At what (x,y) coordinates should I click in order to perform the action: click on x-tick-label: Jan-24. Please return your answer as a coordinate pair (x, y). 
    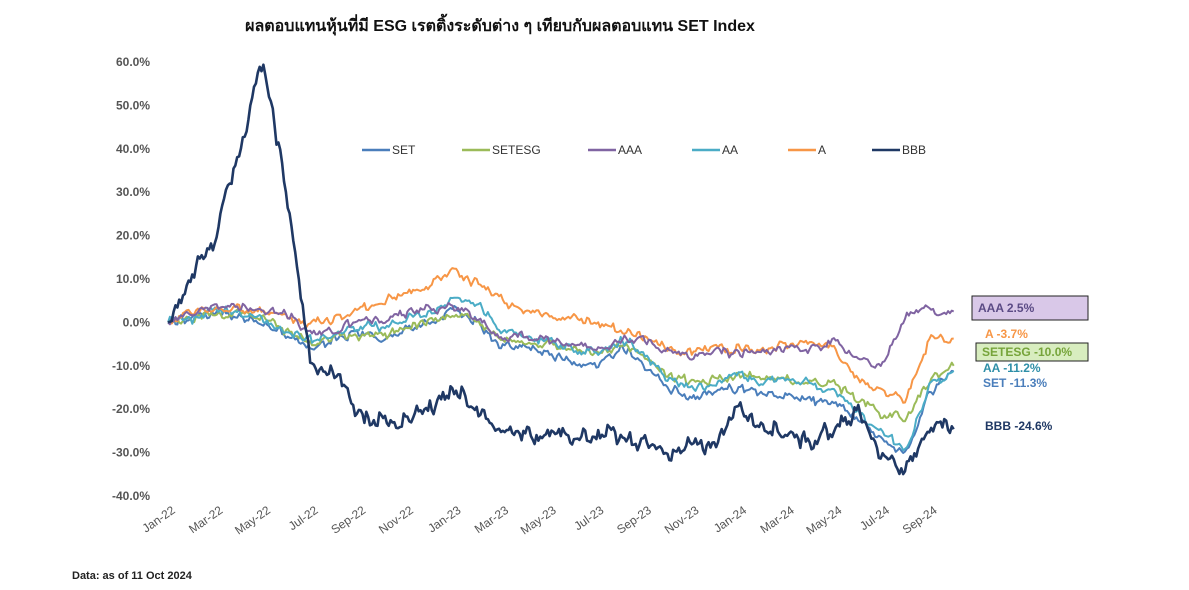
    Looking at the image, I should click on (730, 519).